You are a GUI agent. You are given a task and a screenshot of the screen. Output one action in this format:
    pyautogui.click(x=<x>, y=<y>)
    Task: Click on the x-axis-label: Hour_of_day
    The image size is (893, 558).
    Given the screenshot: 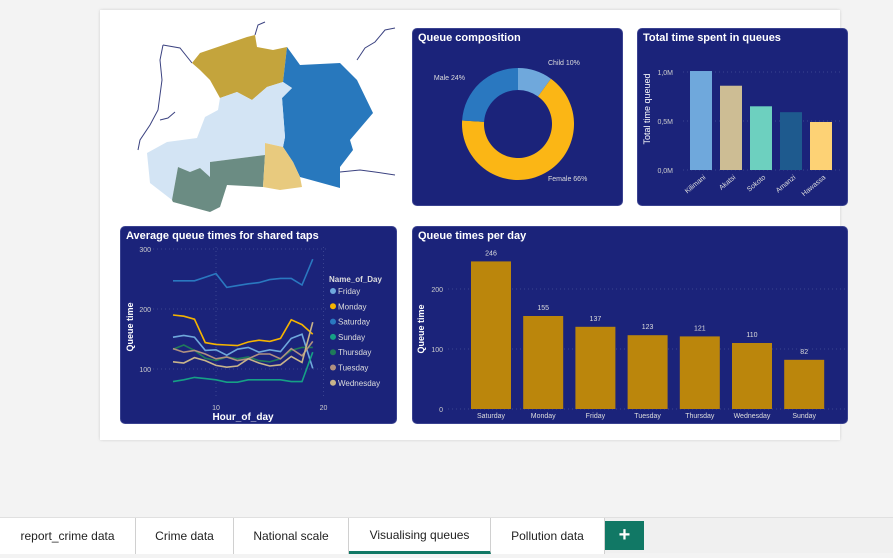 What is the action you would take?
    pyautogui.click(x=243, y=417)
    